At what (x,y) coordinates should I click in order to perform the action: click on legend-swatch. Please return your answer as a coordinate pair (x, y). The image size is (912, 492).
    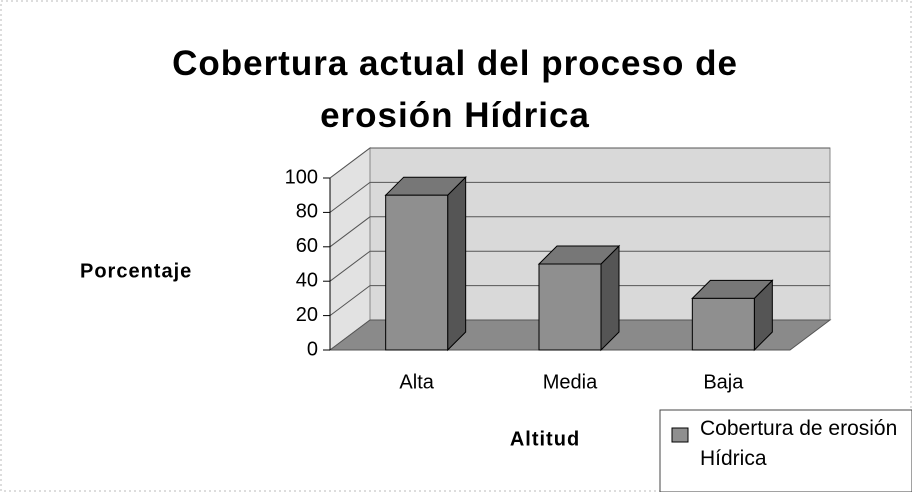
    Looking at the image, I should click on (680, 435).